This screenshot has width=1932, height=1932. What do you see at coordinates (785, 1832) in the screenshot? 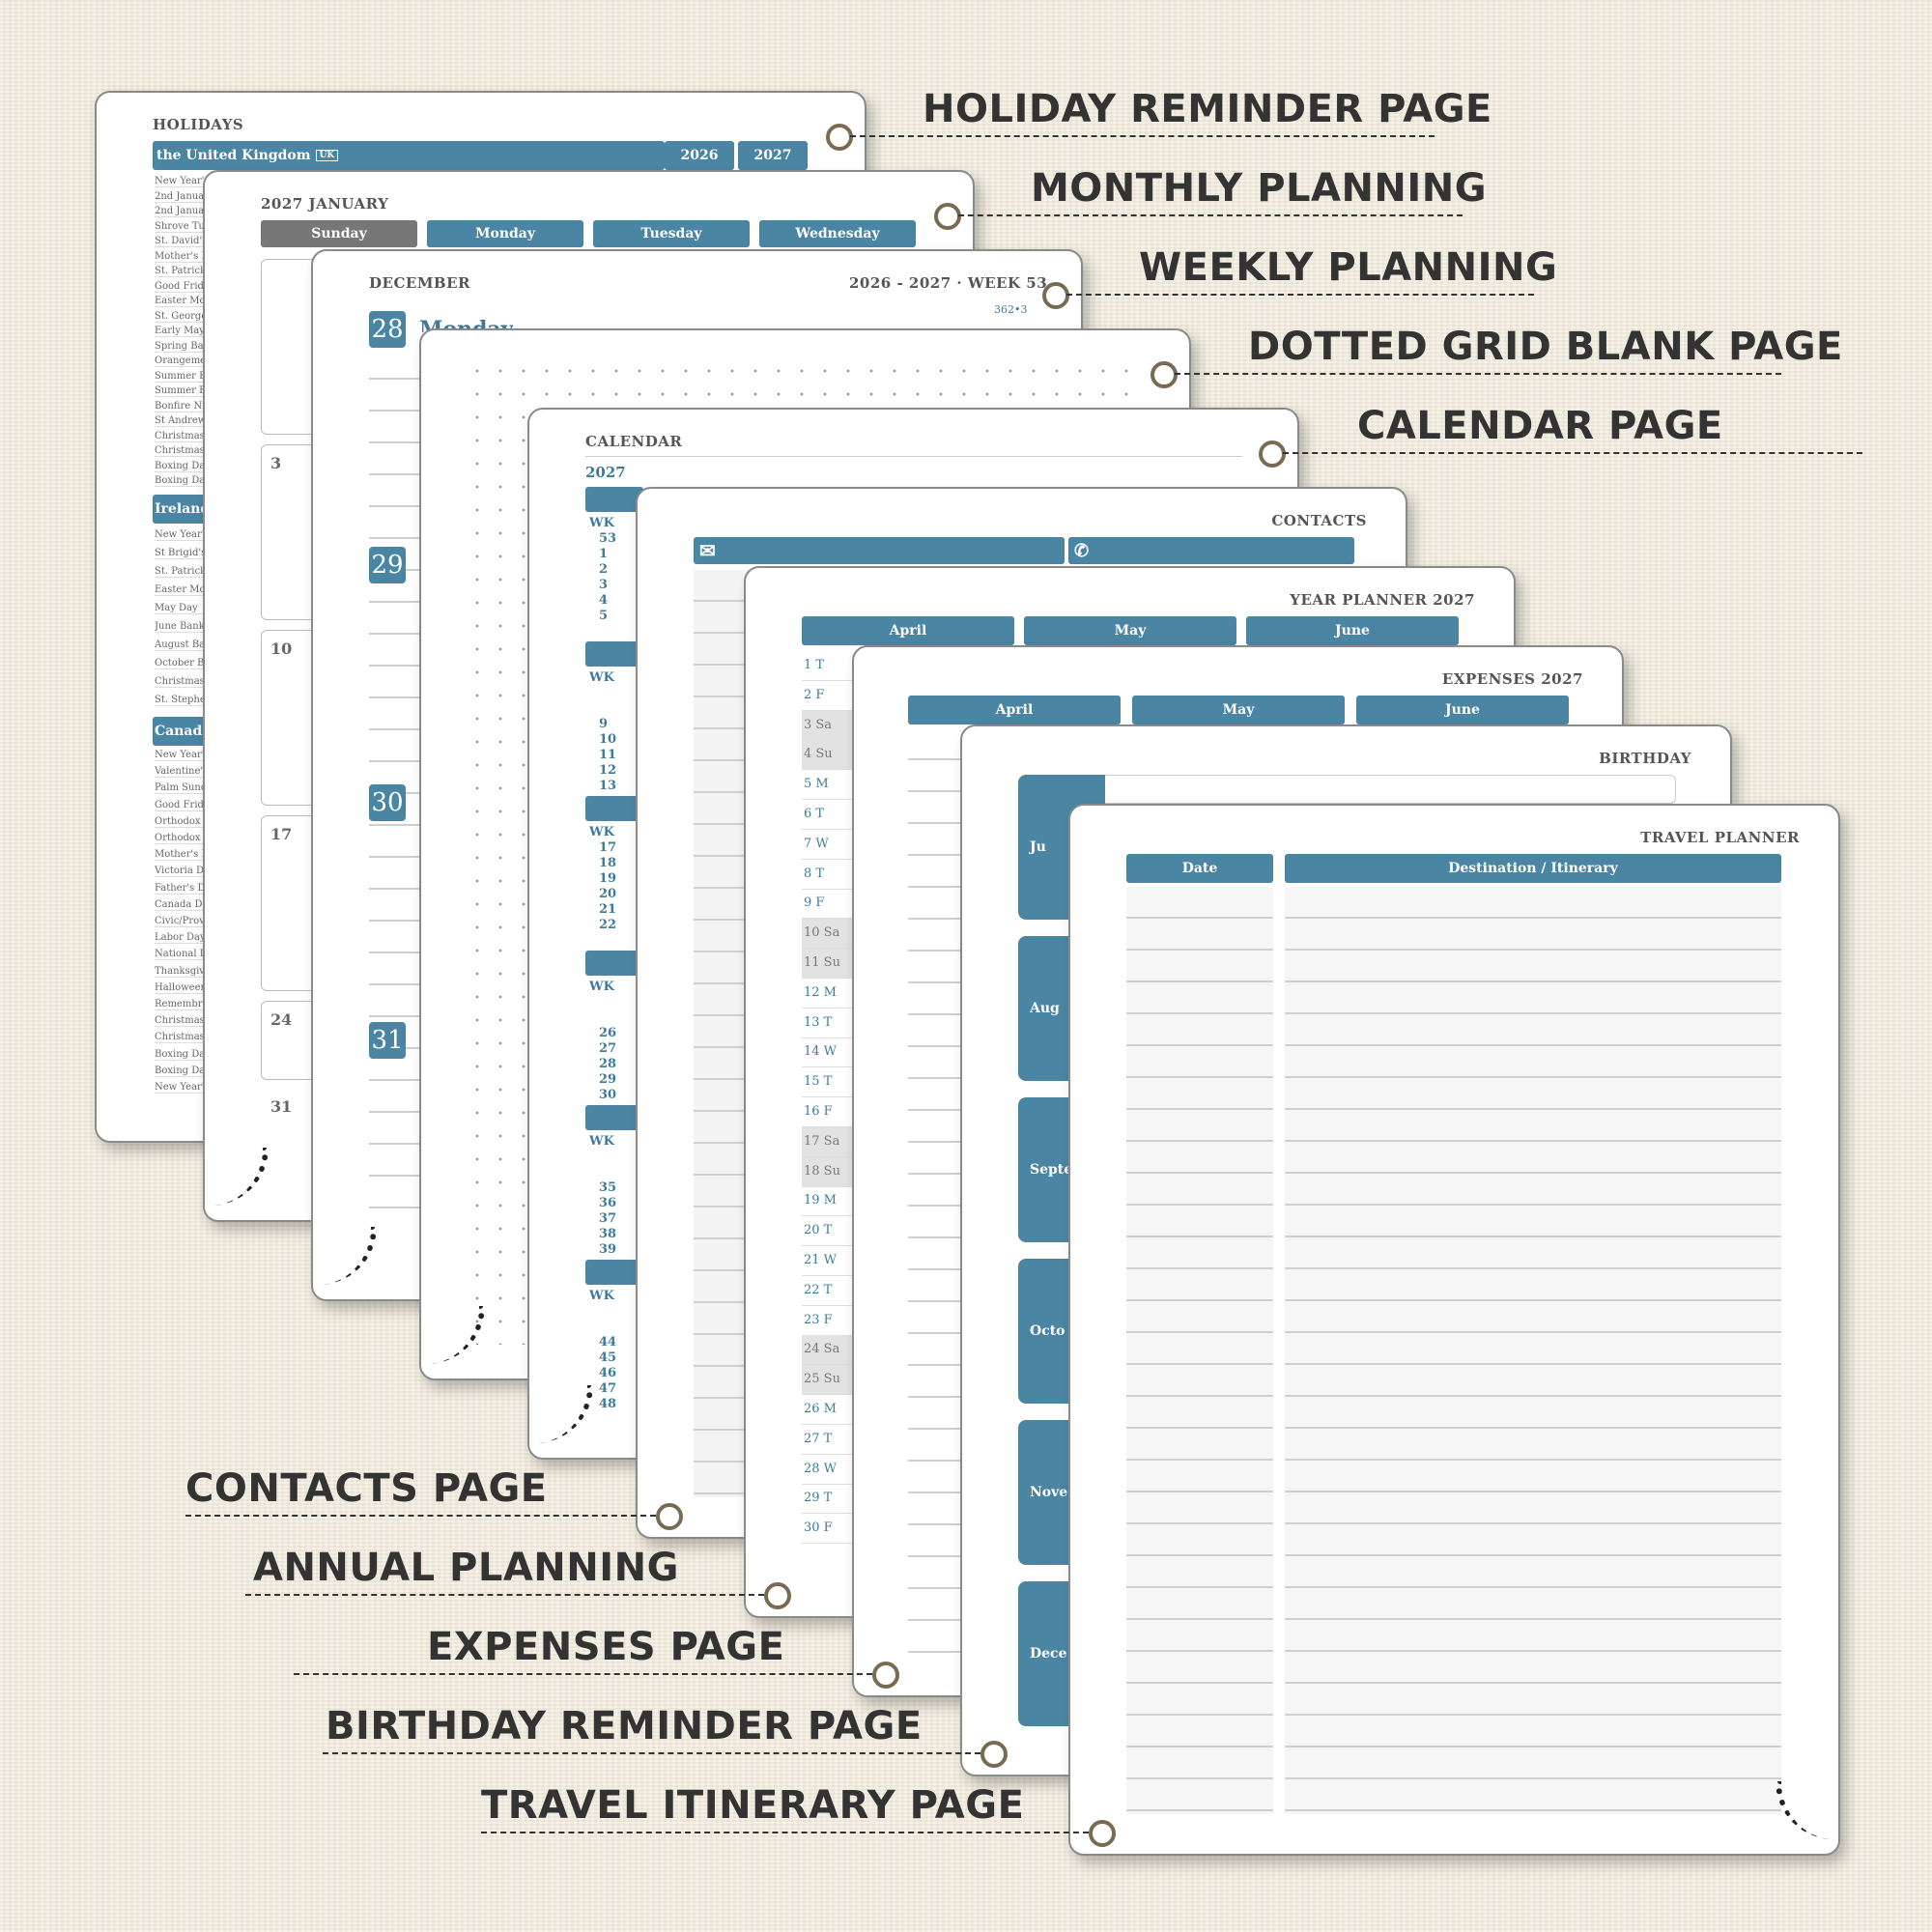
I see `leader-travel` at bounding box center [785, 1832].